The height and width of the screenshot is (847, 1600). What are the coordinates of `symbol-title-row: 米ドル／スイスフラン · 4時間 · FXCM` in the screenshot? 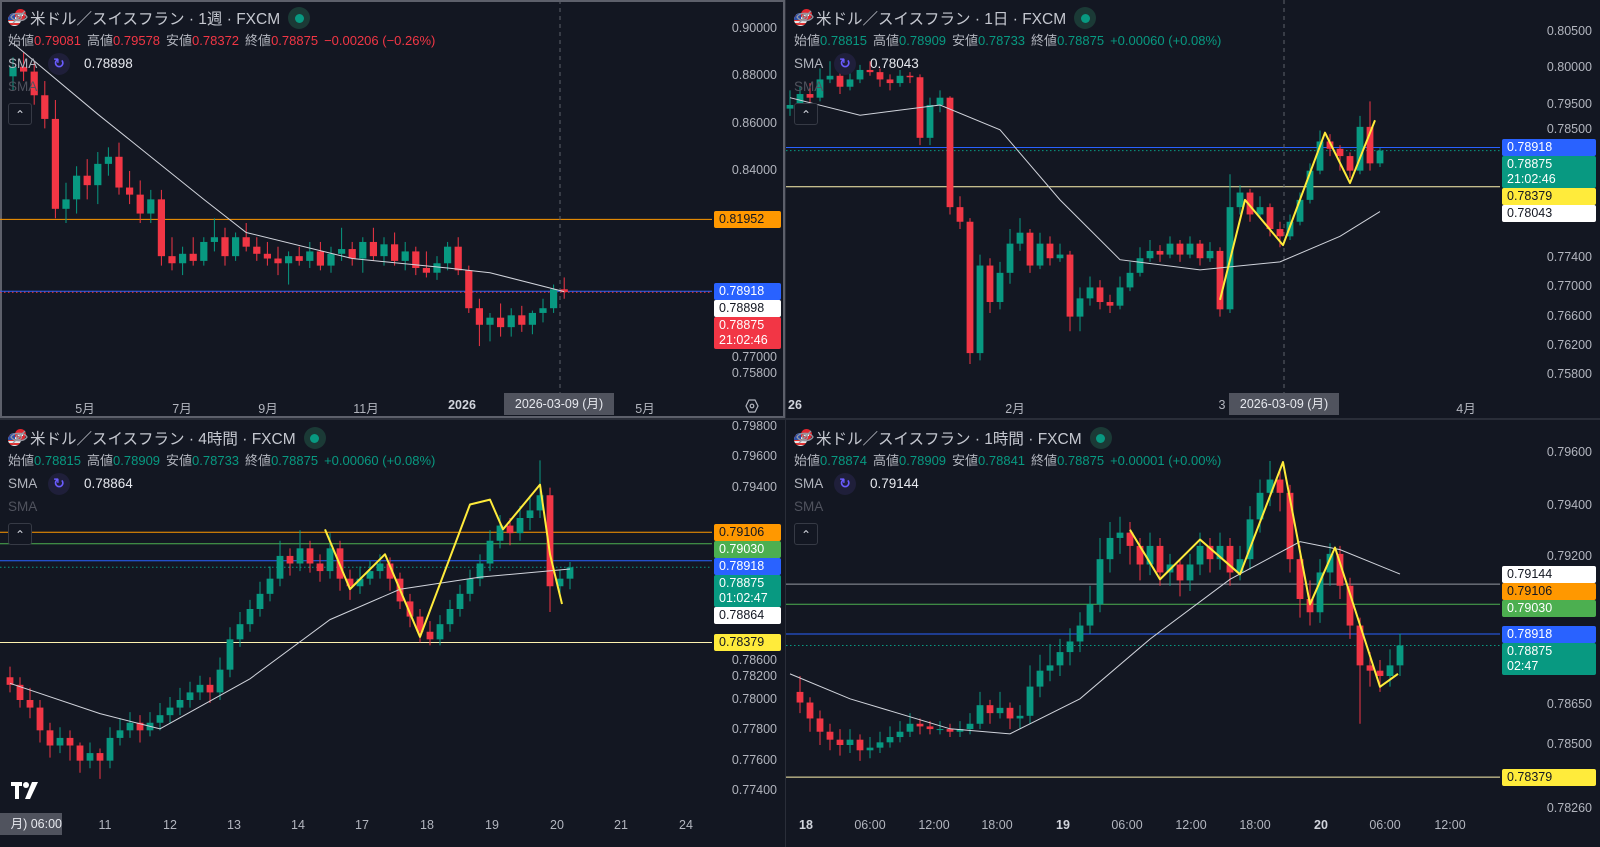 It's located at (224, 438).